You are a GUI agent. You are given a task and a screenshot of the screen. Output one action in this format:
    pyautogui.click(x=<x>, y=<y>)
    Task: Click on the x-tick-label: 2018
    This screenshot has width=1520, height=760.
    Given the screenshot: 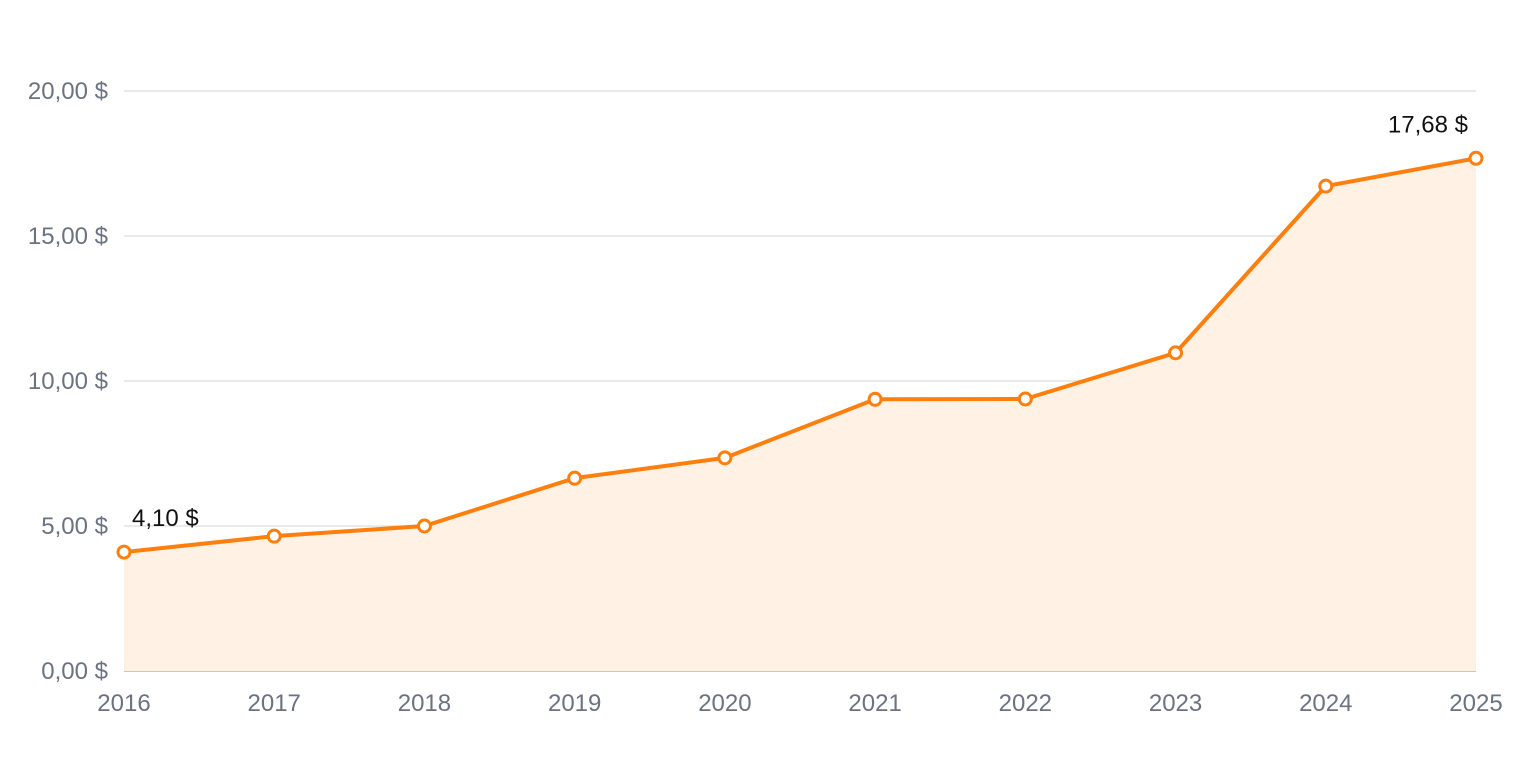 What is the action you would take?
    pyautogui.click(x=424, y=703)
    